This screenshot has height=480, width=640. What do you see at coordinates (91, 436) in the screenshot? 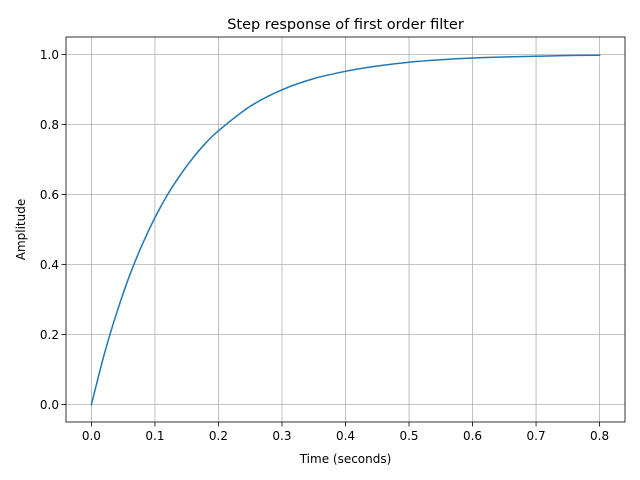
I see `x-tick-label: 0.0` at bounding box center [91, 436].